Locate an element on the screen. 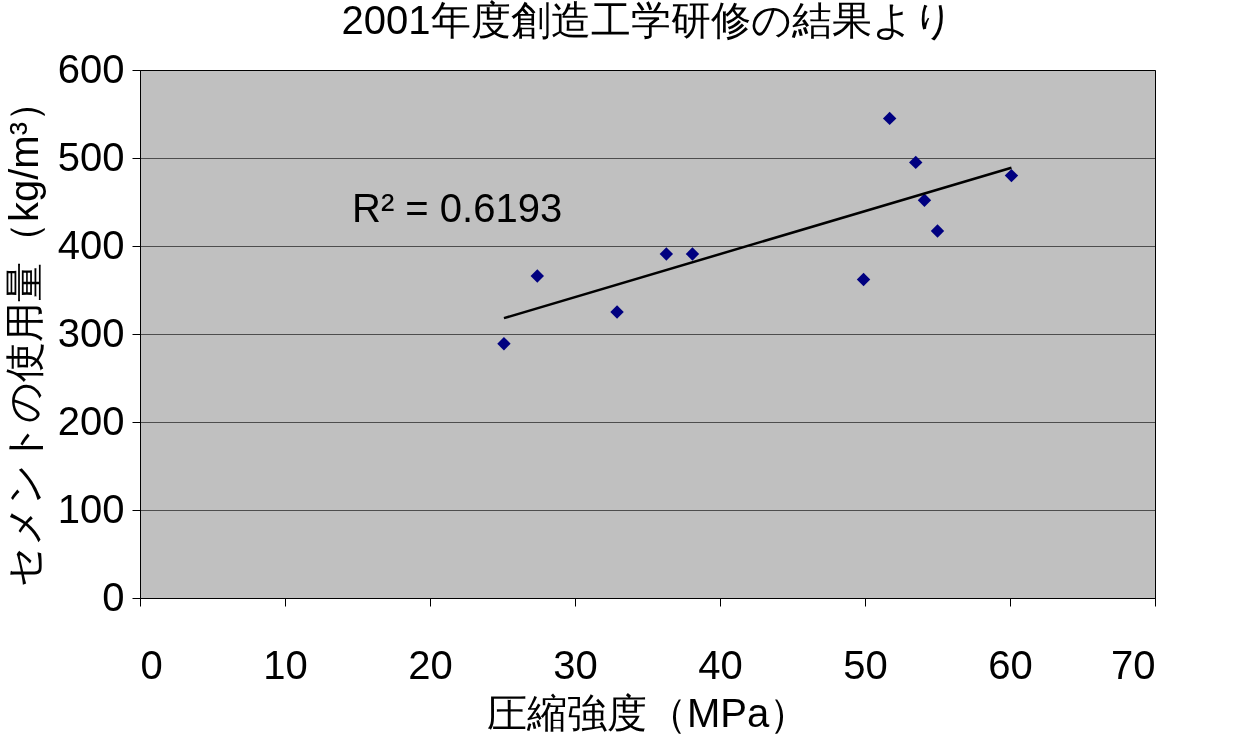 This screenshot has width=1248, height=755. y-axis-title: セメントの使用量（kg/m³） is located at coordinates (23, 334).